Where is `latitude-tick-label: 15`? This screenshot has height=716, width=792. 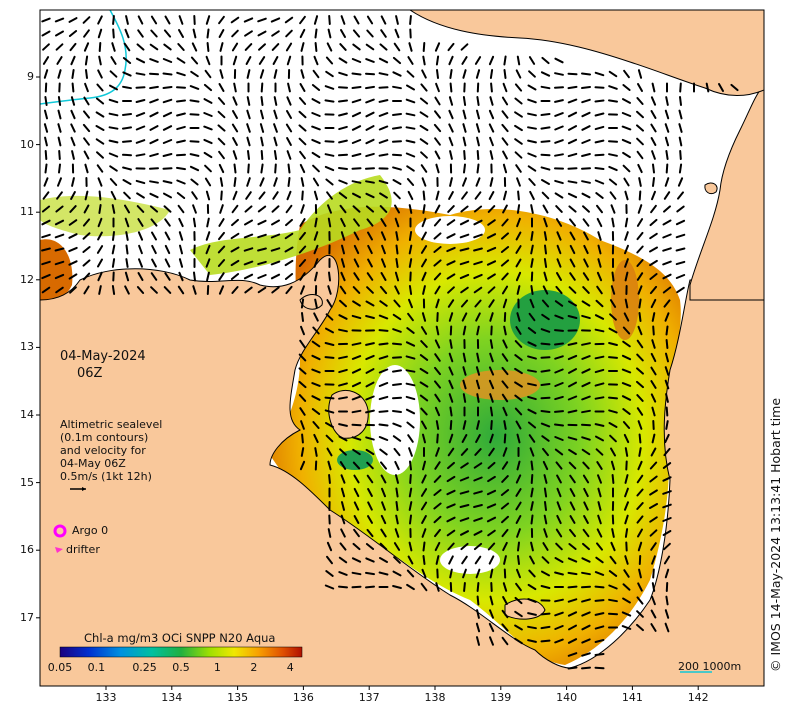 latitude-tick-label: 15 is located at coordinates (27, 482).